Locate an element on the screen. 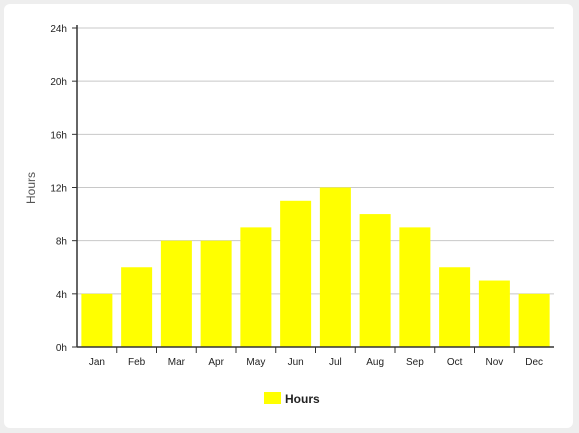 The height and width of the screenshot is (433, 579). y-axis-title: Hours is located at coordinates (31, 188).